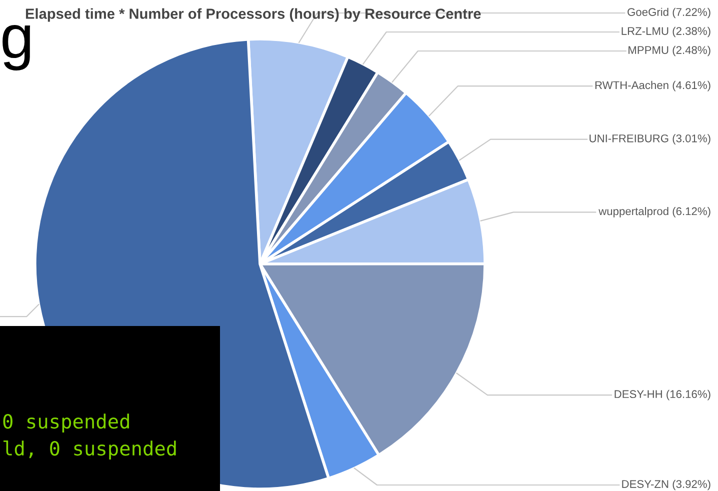  What do you see at coordinates (666, 485) in the screenshot?
I see `slice-label: DESY-ZN (3.92%)` at bounding box center [666, 485].